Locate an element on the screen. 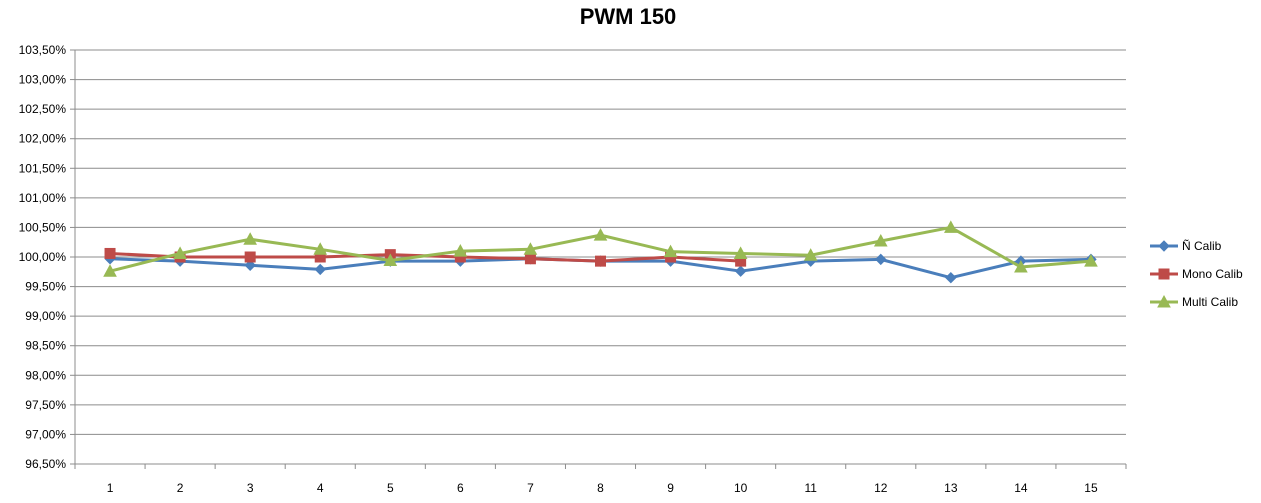 This screenshot has width=1261, height=503. y-tick-label: 100,00% is located at coordinates (43, 257).